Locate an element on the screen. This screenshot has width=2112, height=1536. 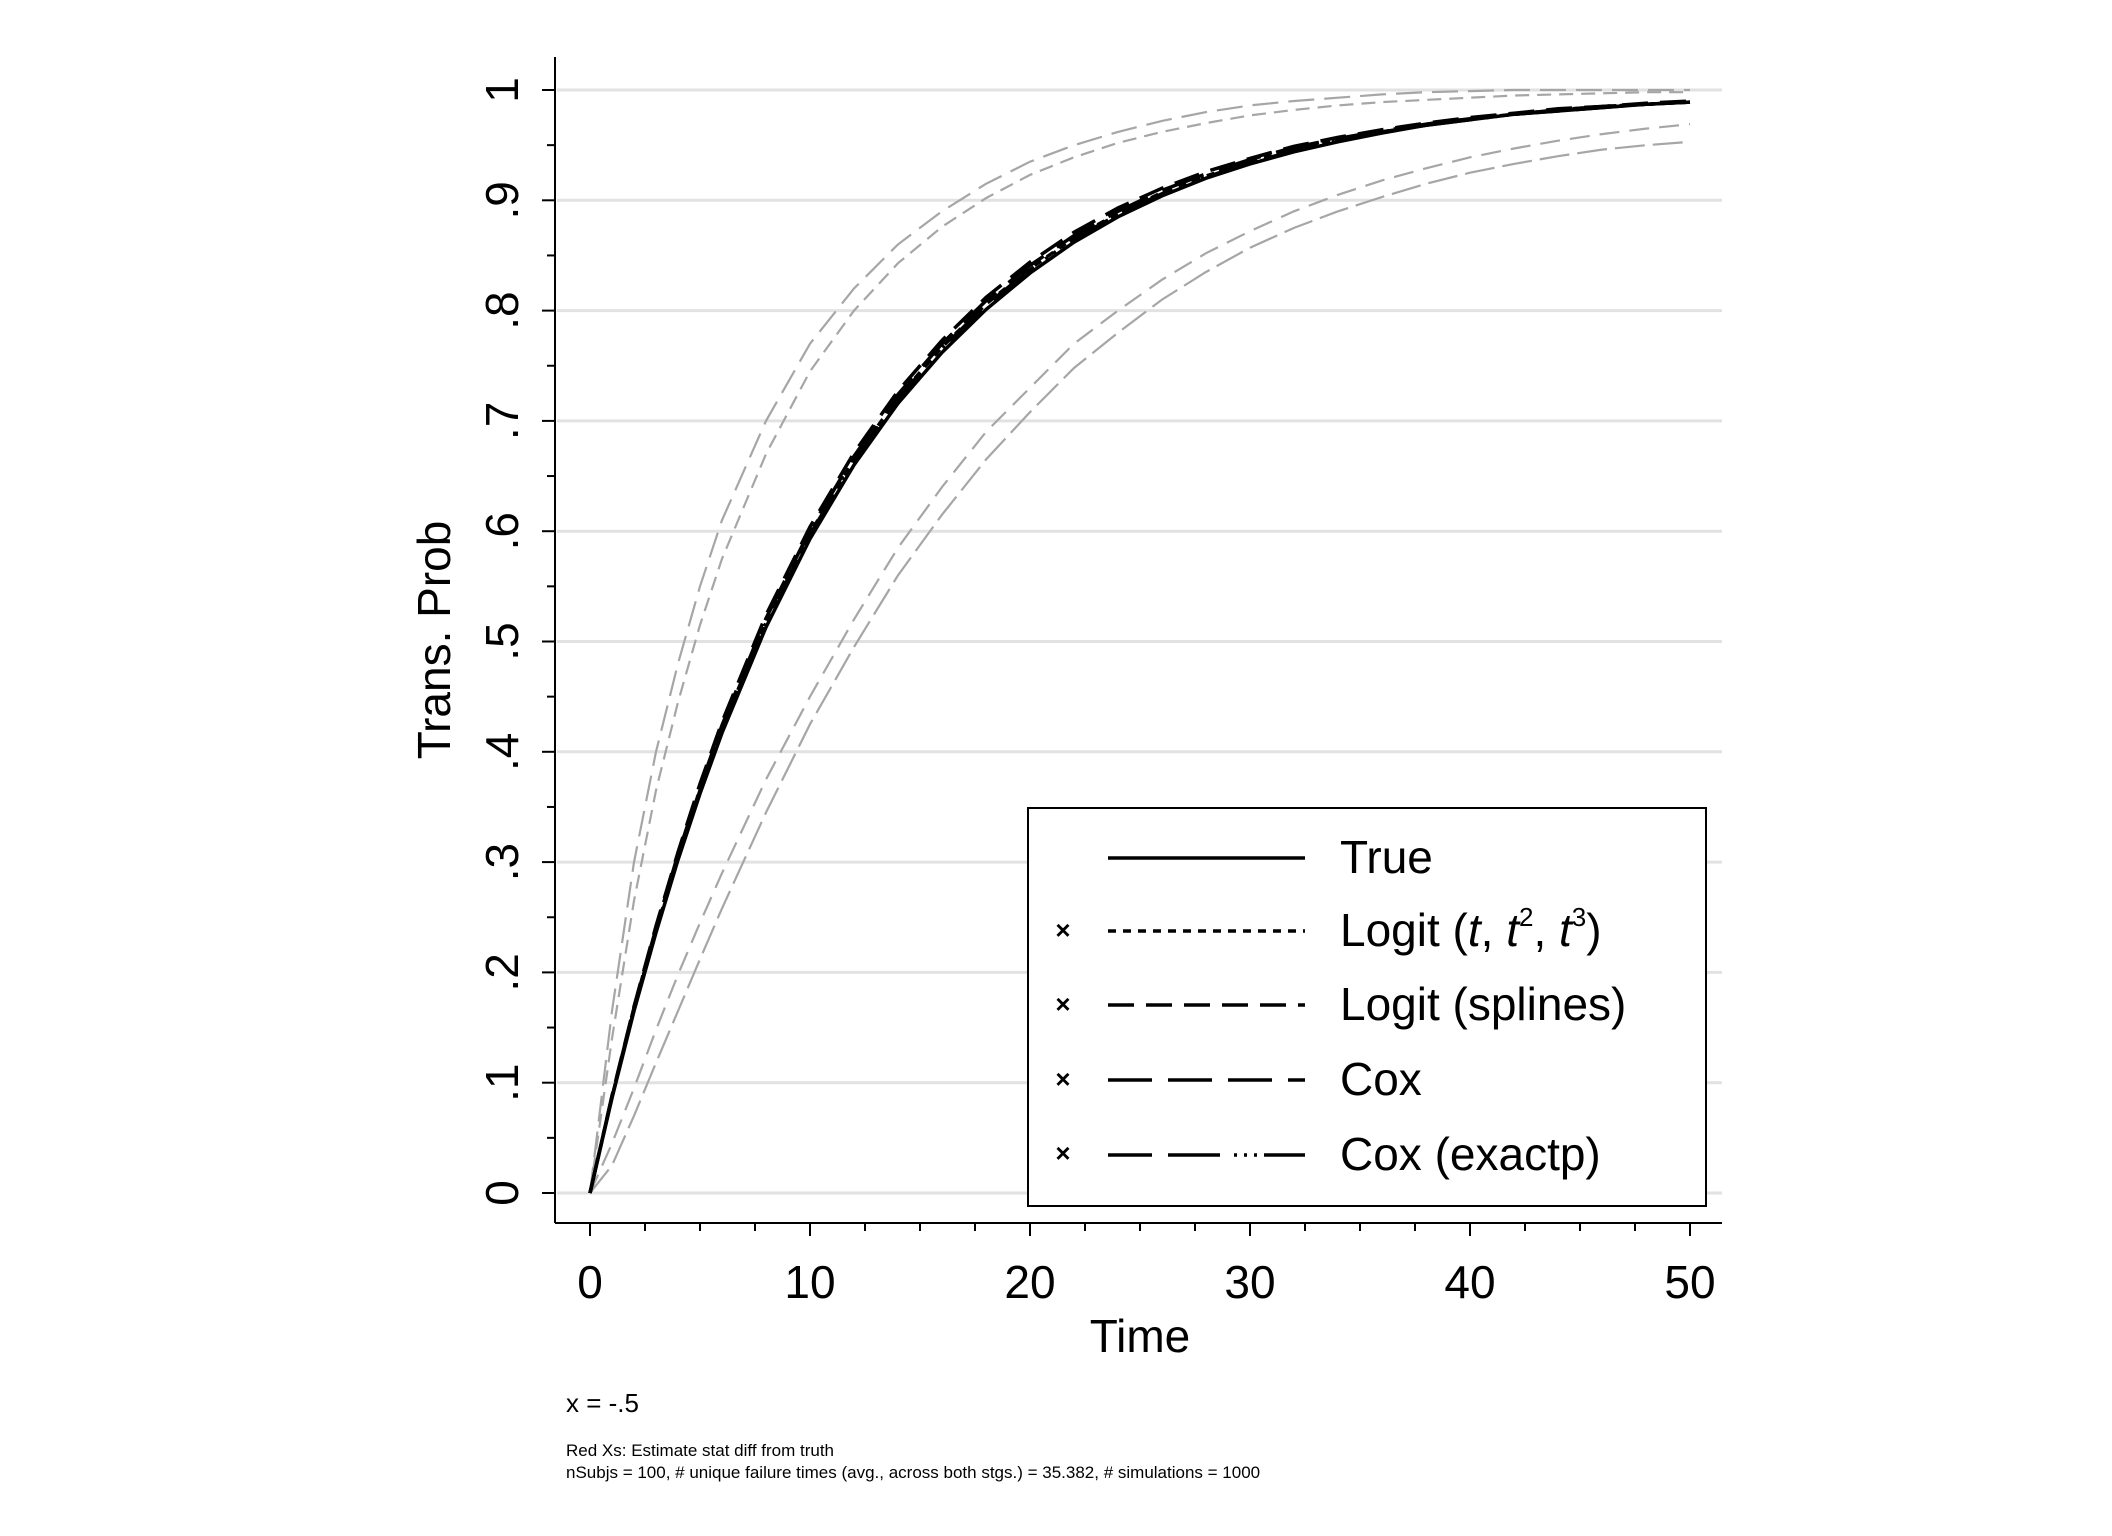
legend-marker-cox: × is located at coordinates (1062, 1079).